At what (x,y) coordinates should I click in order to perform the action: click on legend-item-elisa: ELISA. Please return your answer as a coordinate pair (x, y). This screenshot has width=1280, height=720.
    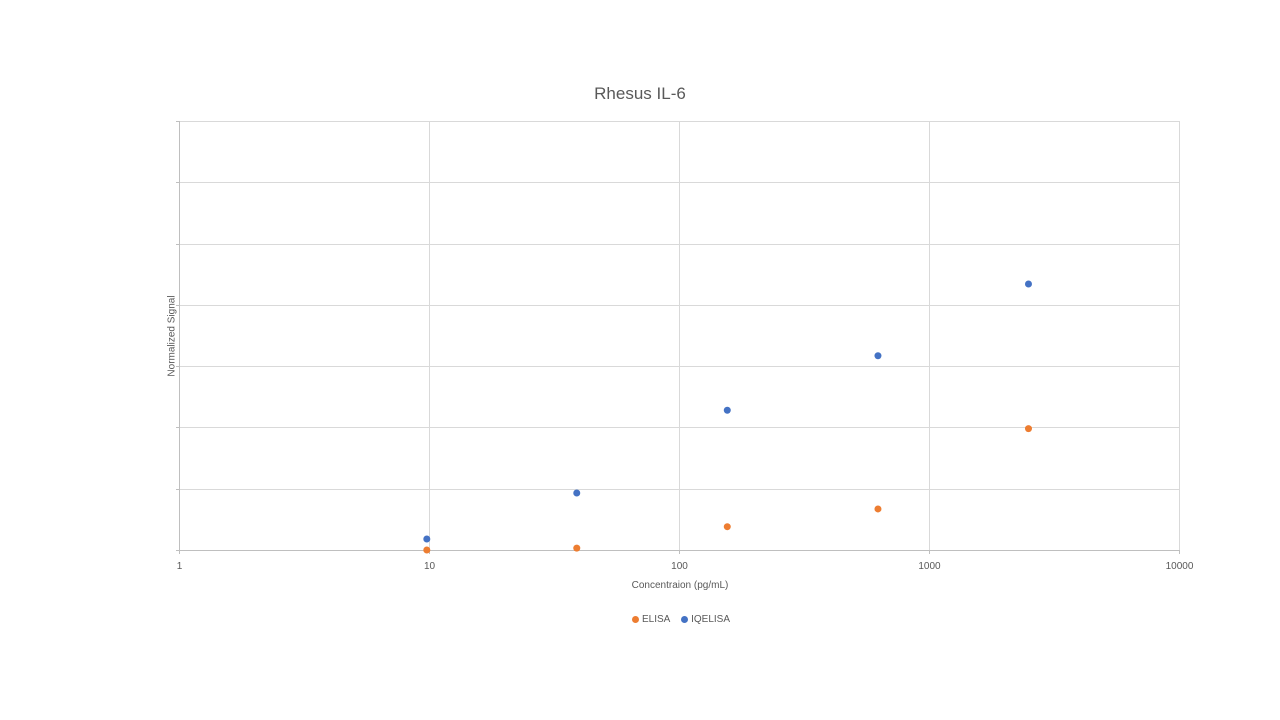
    Looking at the image, I should click on (651, 619).